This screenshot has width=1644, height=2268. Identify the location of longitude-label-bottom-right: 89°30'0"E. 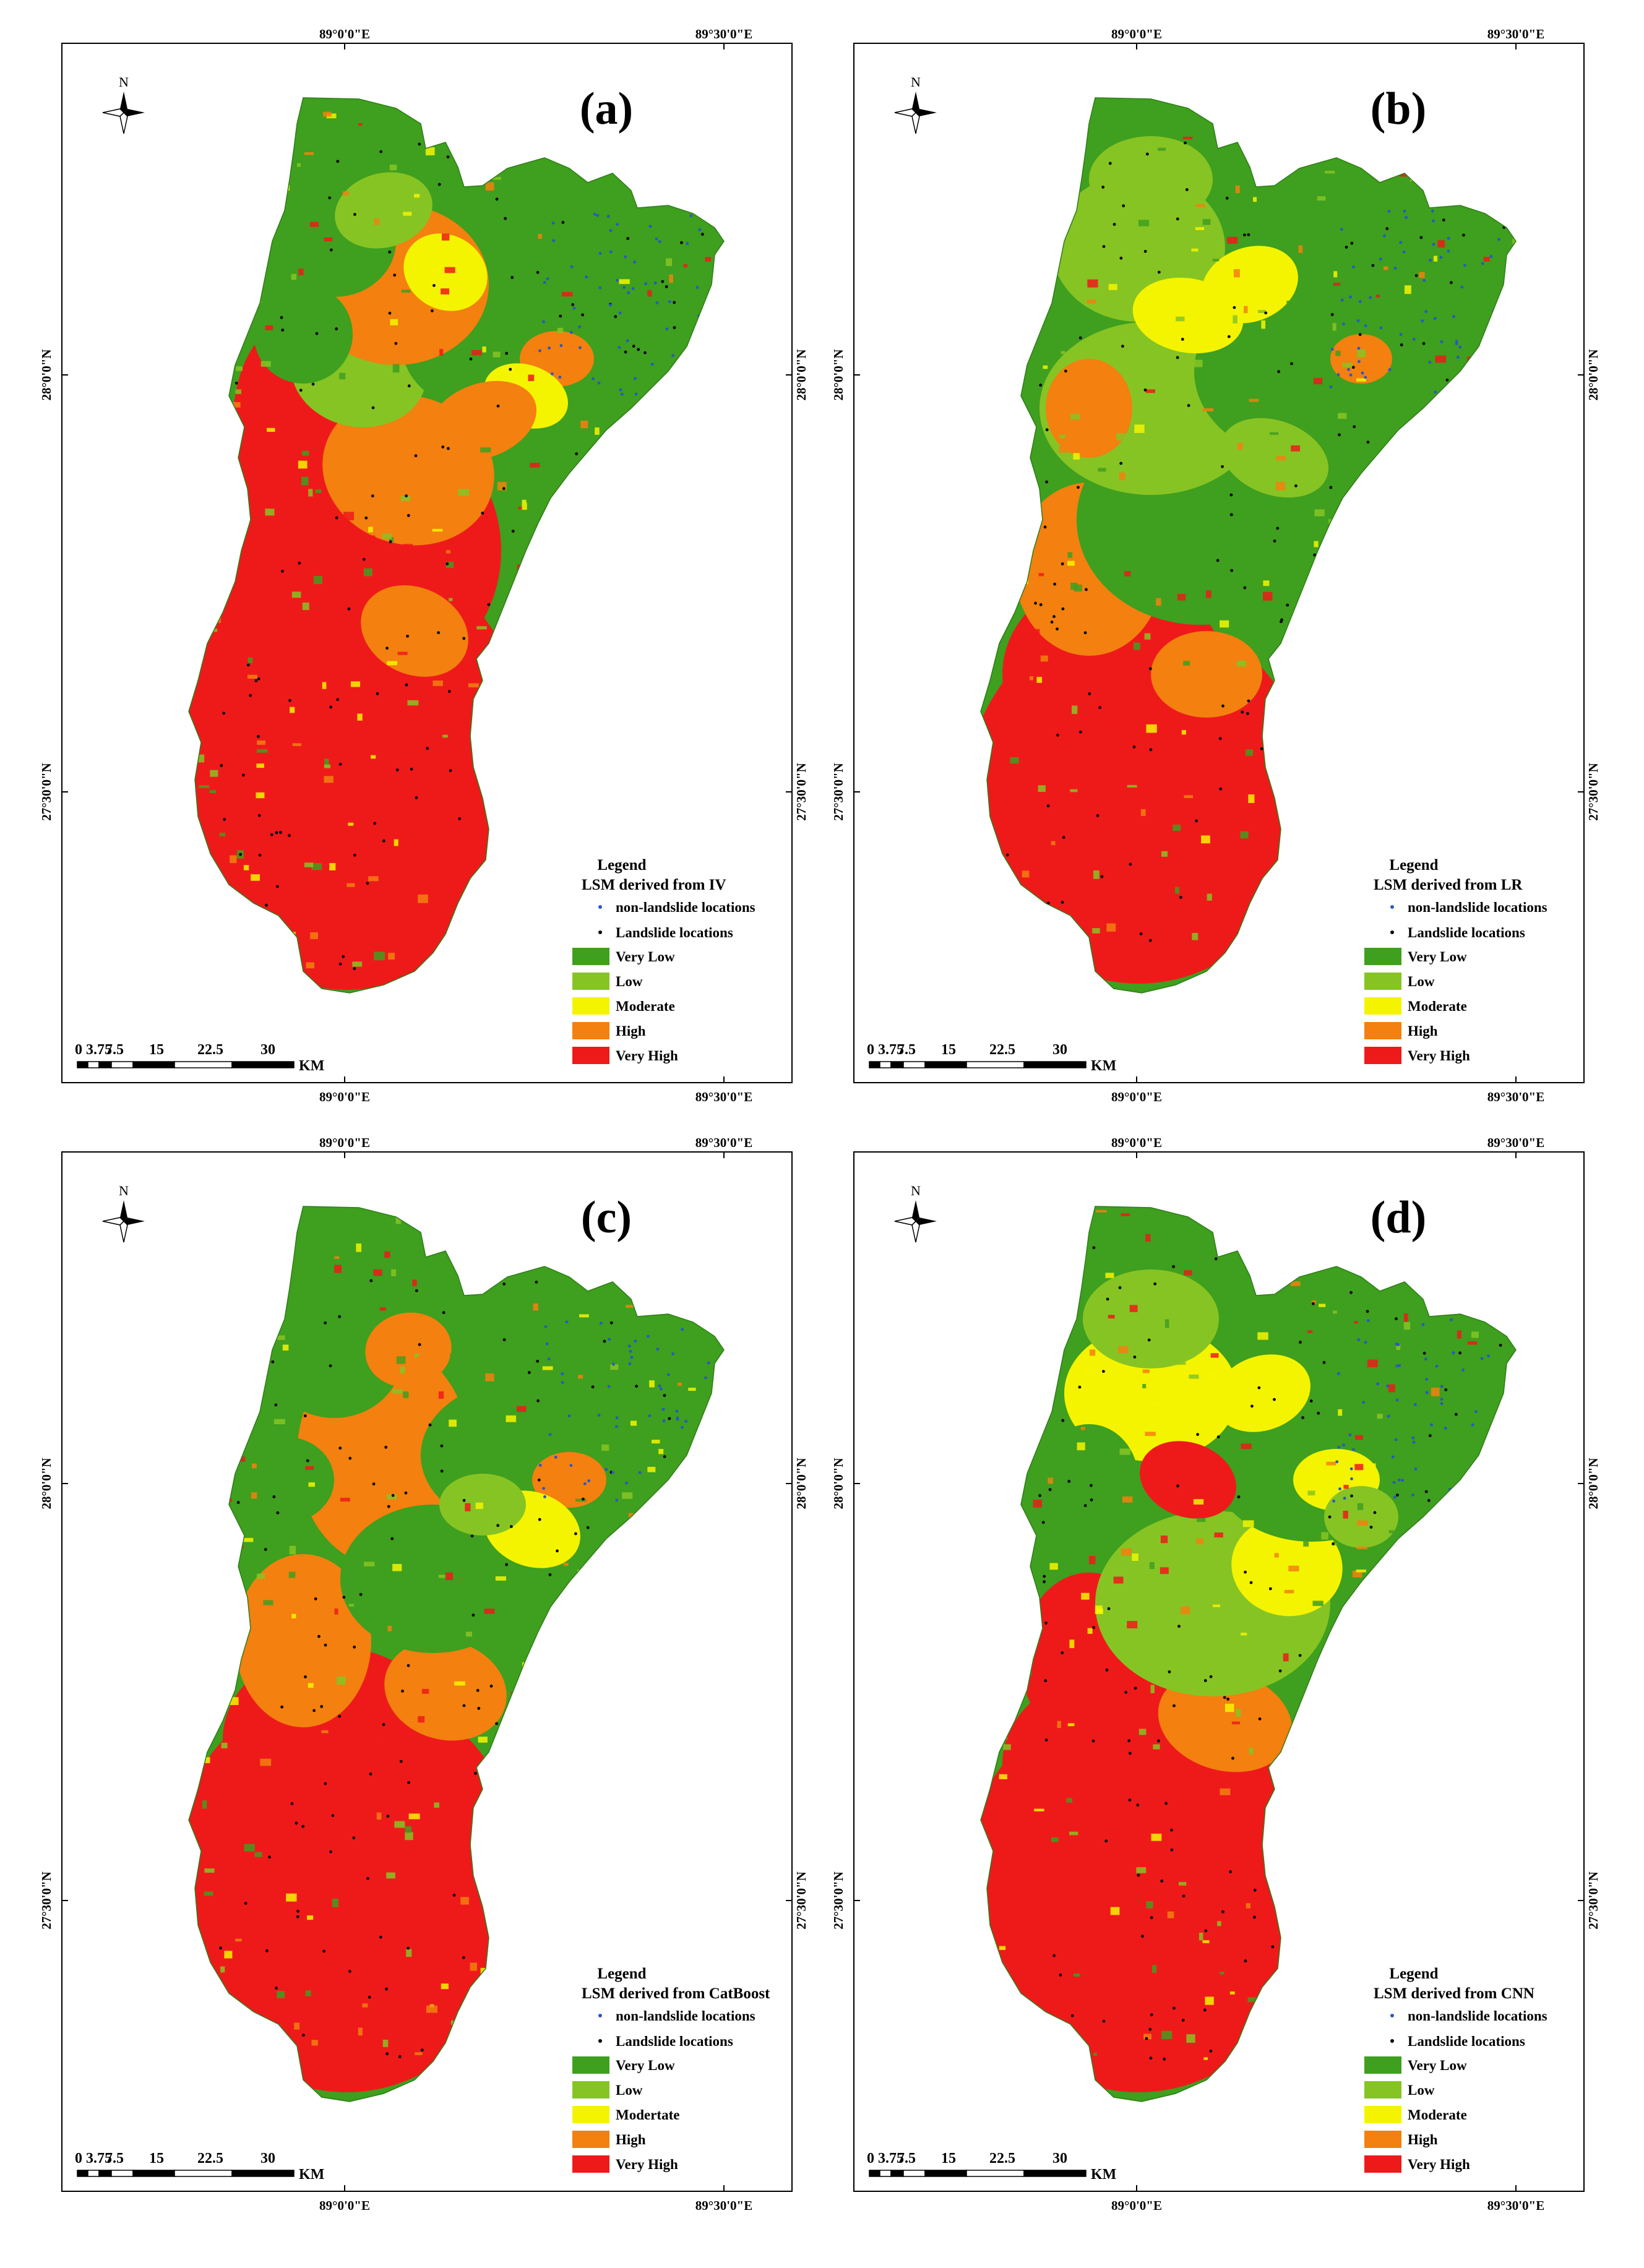
(723, 2205).